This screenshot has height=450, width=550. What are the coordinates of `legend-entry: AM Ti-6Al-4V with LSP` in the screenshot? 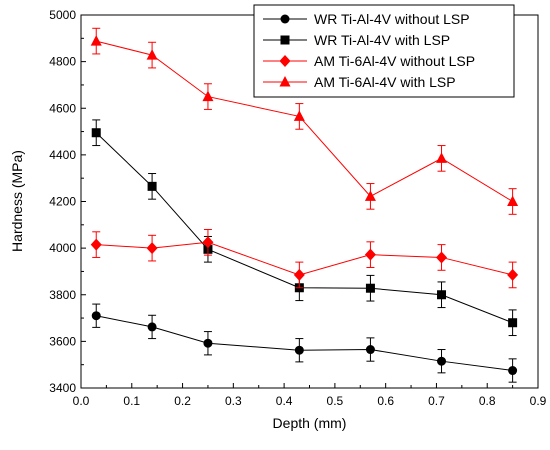 It's located at (359, 82).